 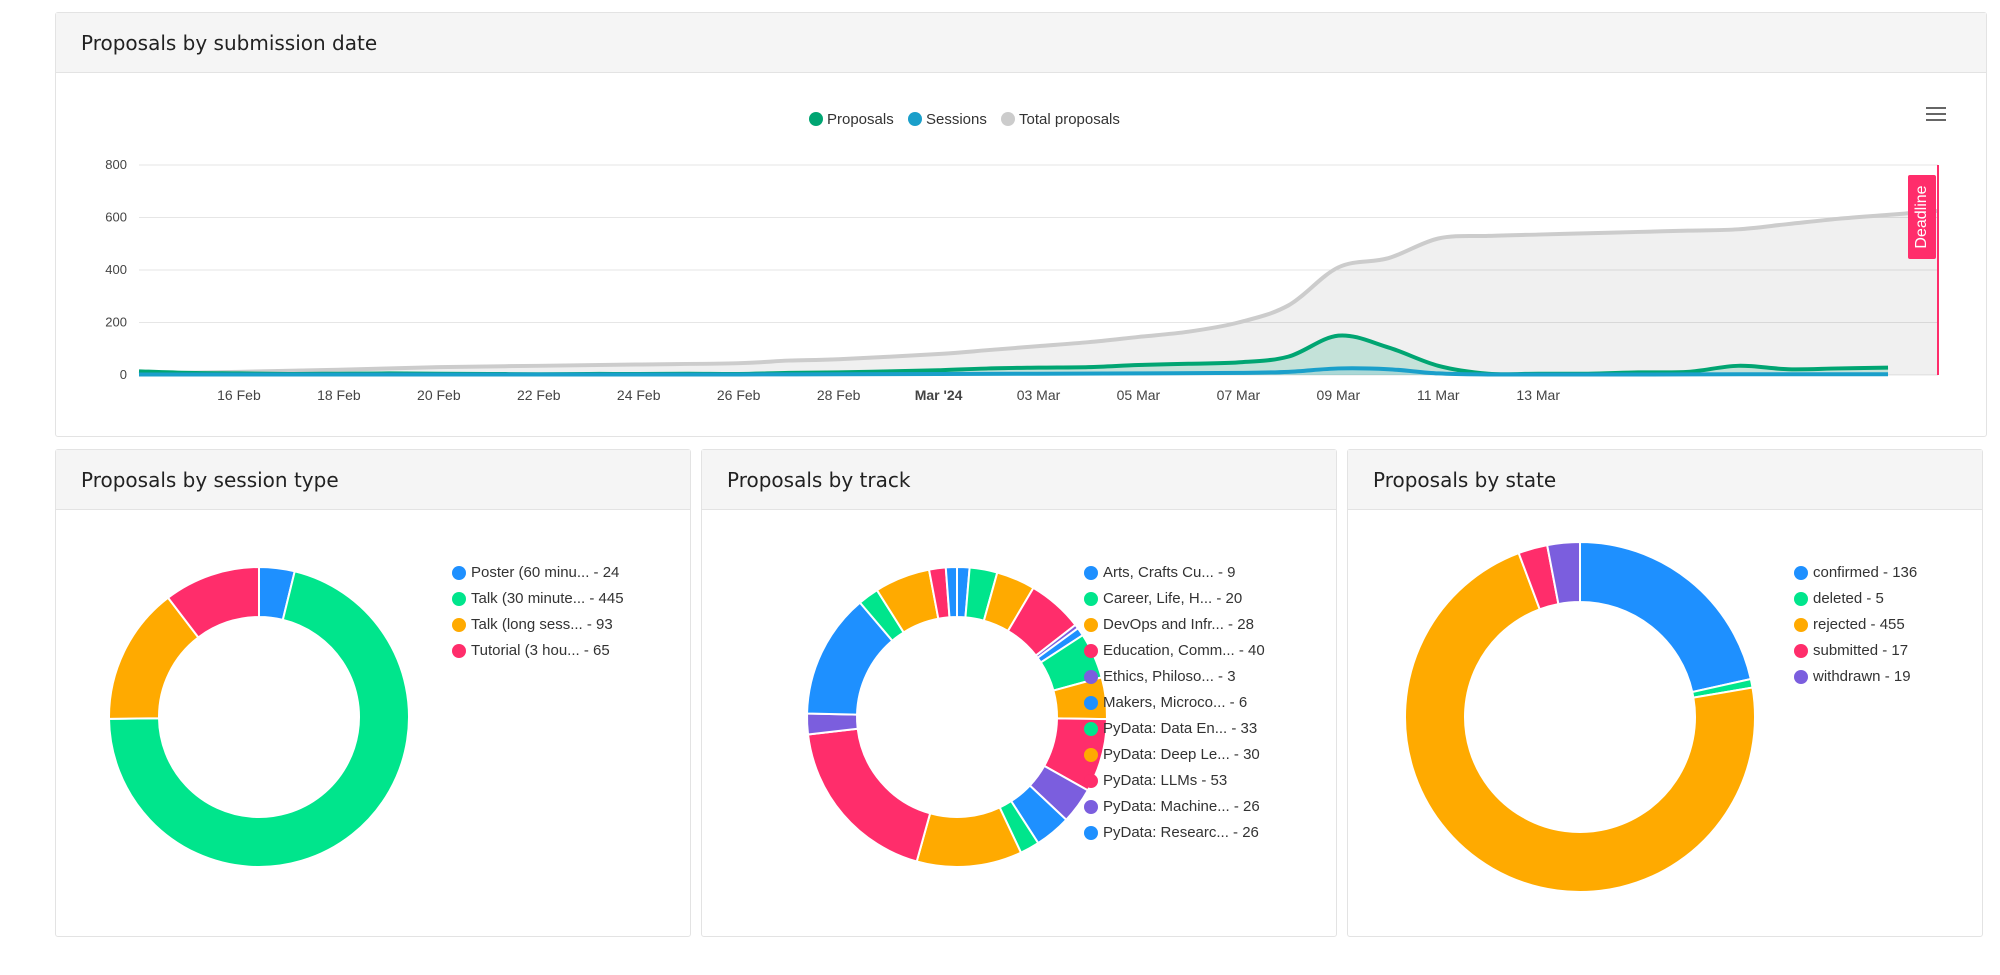 What do you see at coordinates (1861, 650) in the screenshot?
I see `legend-label: submitted - 17` at bounding box center [1861, 650].